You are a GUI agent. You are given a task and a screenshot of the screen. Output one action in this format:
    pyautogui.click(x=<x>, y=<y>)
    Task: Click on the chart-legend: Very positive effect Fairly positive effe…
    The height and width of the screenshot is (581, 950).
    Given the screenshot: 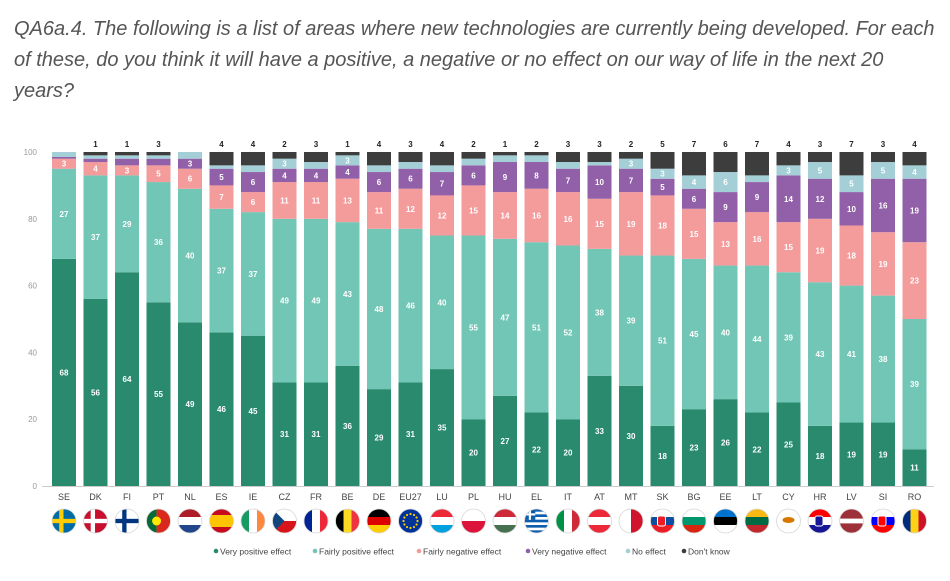 What is the action you would take?
    pyautogui.click(x=472, y=552)
    